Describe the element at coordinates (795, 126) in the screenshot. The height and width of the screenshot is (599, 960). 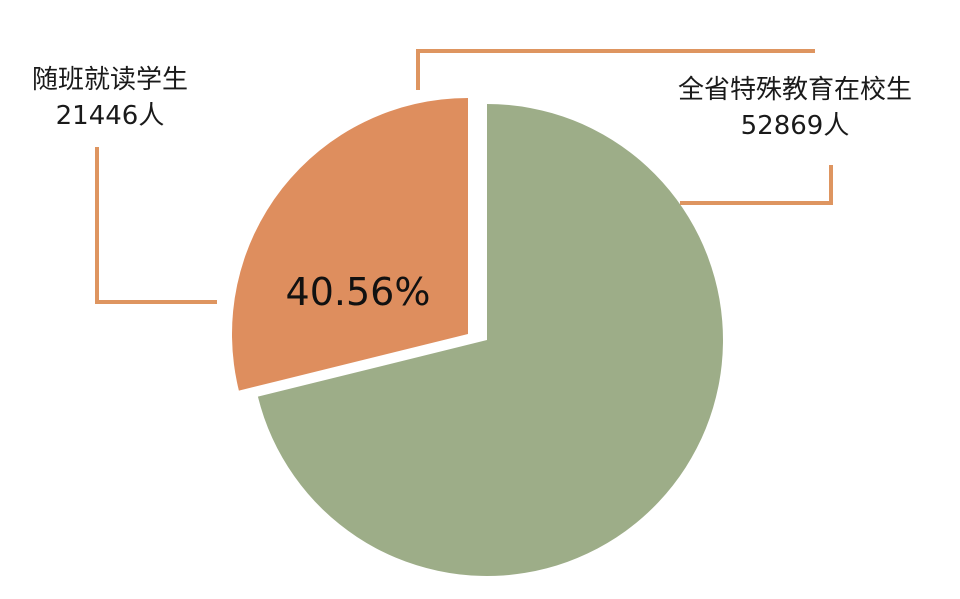
I see `slice-label-value: 52869人` at that location.